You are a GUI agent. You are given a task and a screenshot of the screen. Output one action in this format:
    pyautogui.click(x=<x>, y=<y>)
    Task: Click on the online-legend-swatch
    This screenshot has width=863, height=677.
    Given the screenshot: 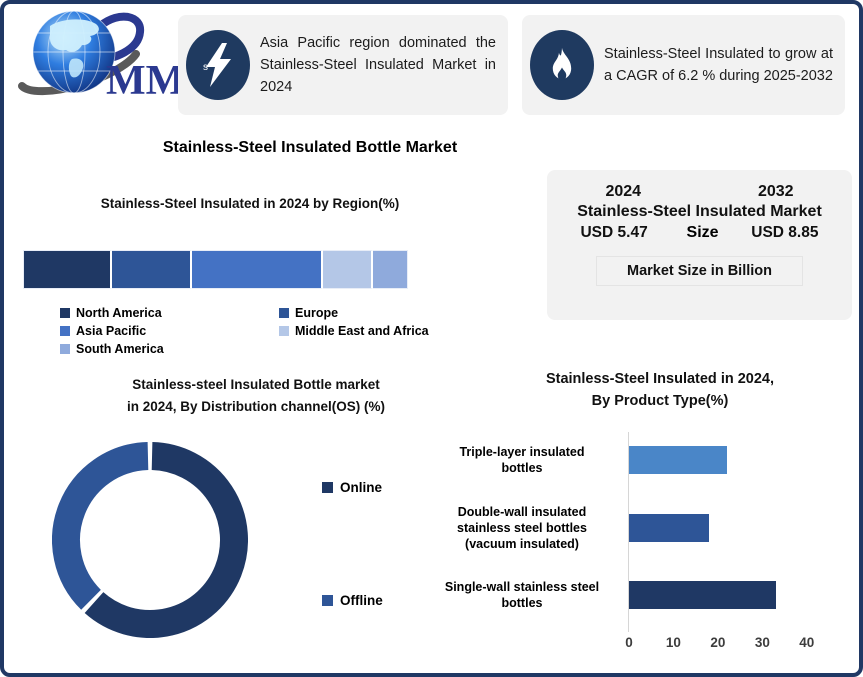 What is the action you would take?
    pyautogui.click(x=327, y=487)
    